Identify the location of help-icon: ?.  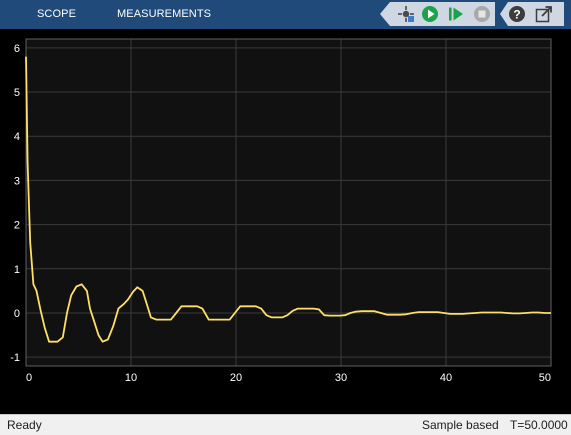
(517, 14).